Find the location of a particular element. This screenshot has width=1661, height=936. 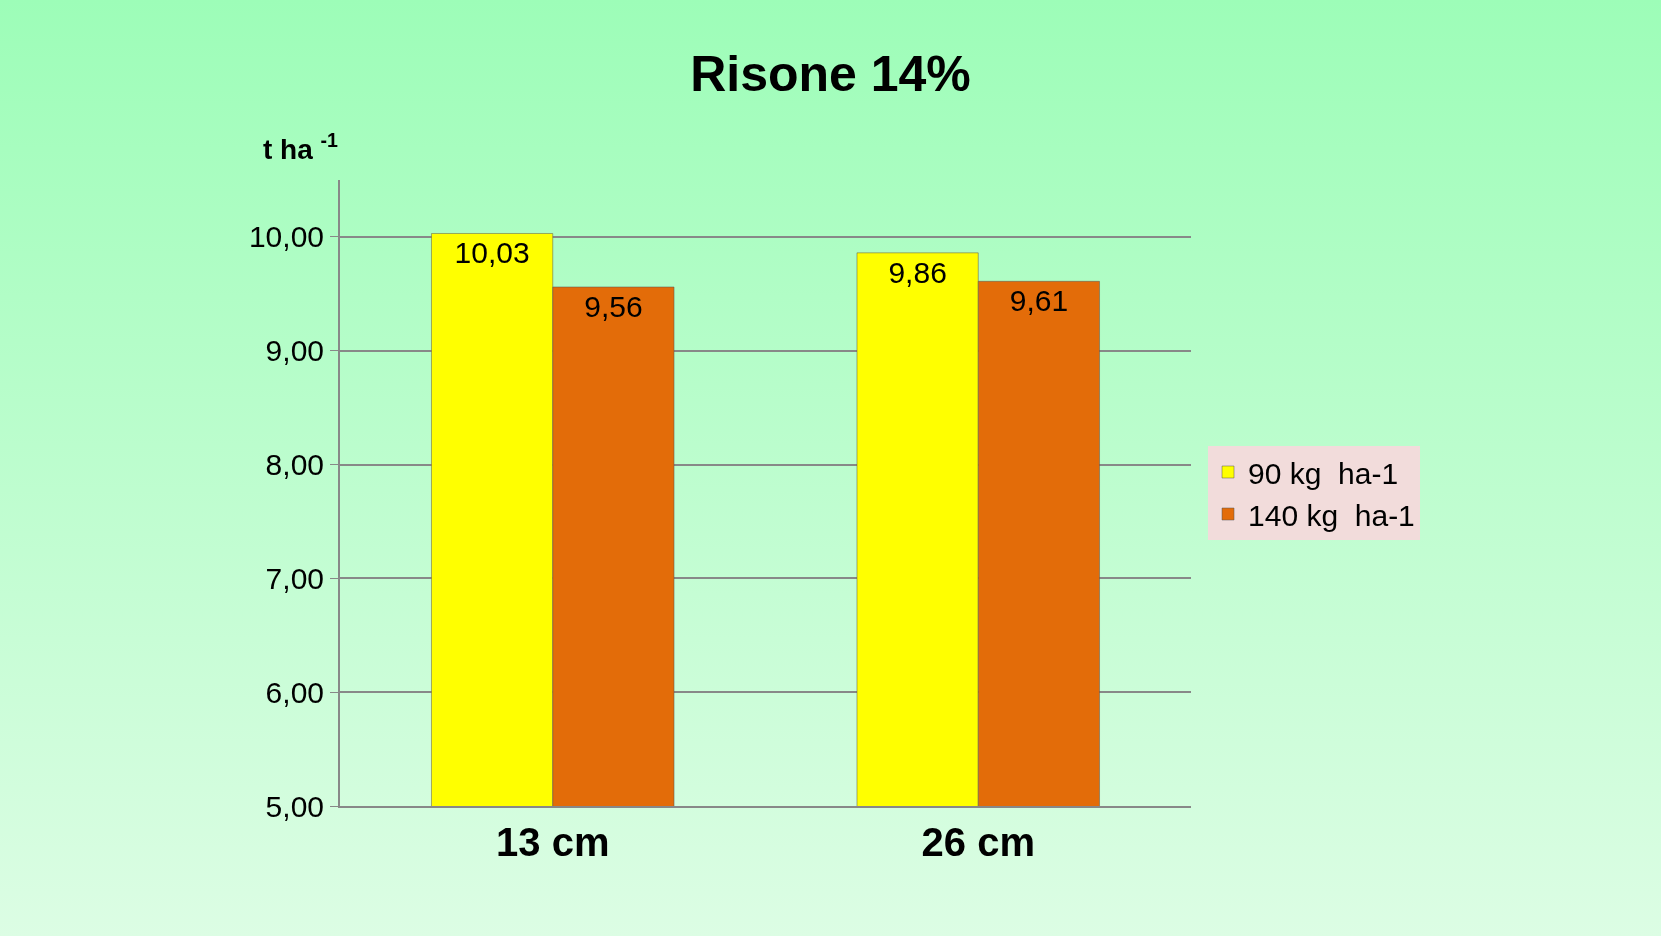

y-tick-label: 8,00 is located at coordinates (294, 465).